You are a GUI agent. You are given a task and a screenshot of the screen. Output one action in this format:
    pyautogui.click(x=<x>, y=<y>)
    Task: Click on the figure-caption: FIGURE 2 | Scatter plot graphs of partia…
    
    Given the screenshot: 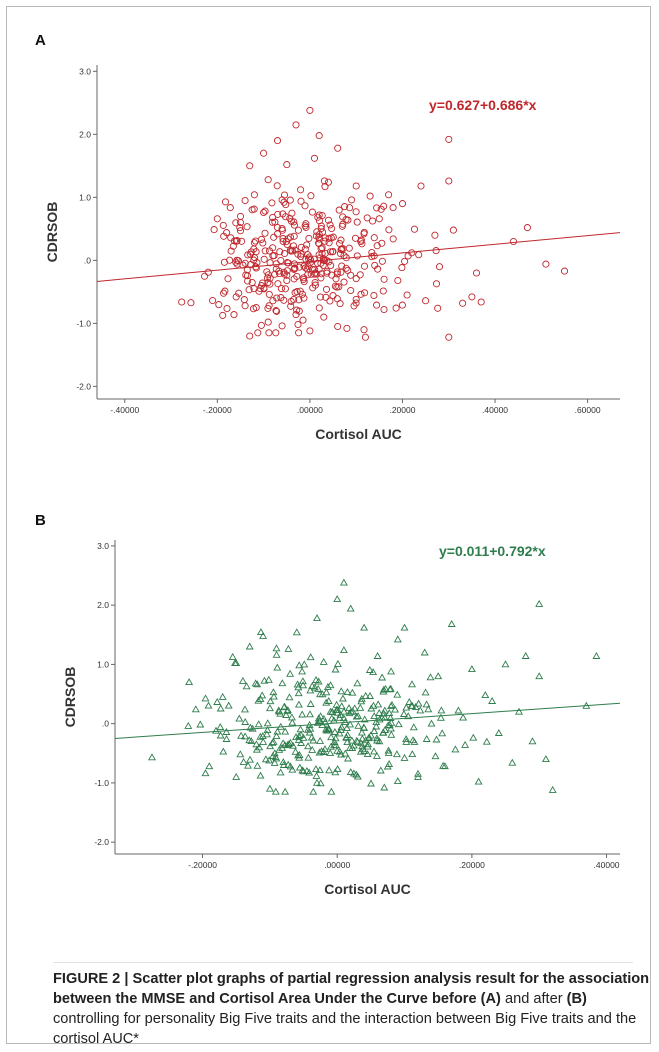 What is the action you would take?
    pyautogui.click(x=353, y=1009)
    